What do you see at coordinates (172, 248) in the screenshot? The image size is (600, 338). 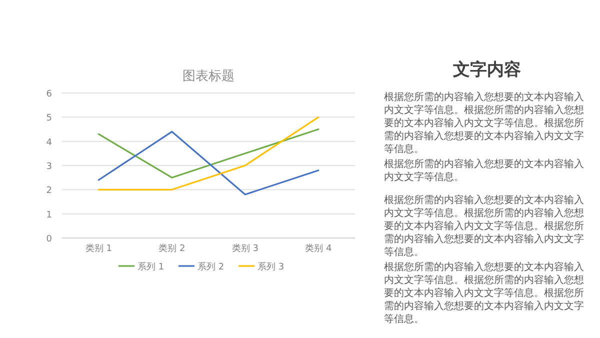 I see `x-tick-label: 类别 2` at bounding box center [172, 248].